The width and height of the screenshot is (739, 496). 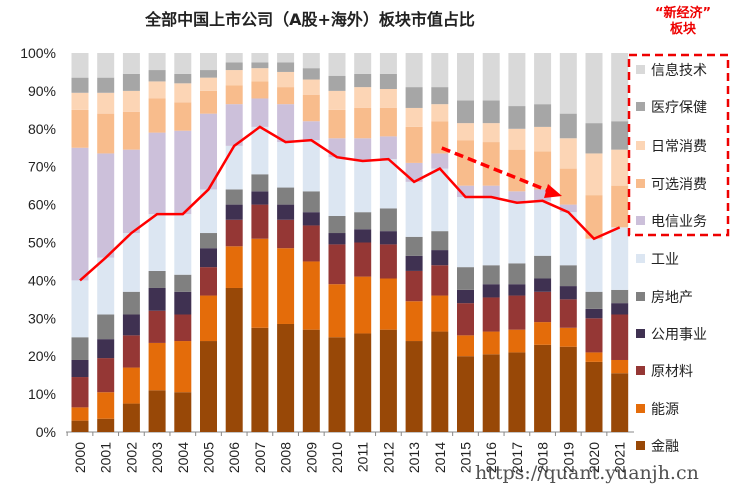 I want to click on new-economy-label-line2: 板块, so click(x=682, y=29).